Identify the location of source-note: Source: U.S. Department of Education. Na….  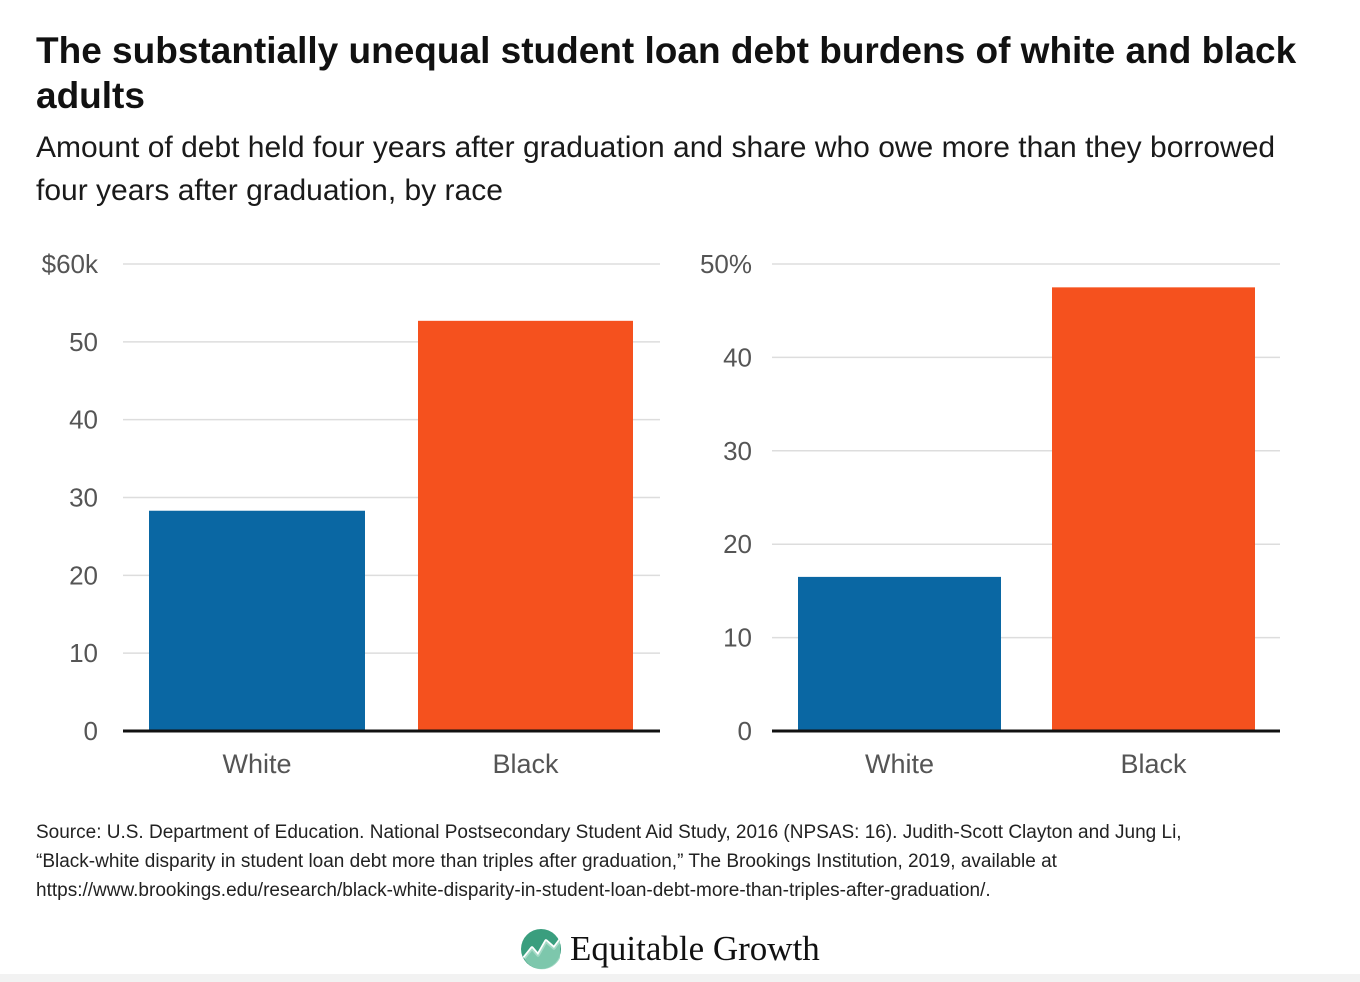
(681, 861).